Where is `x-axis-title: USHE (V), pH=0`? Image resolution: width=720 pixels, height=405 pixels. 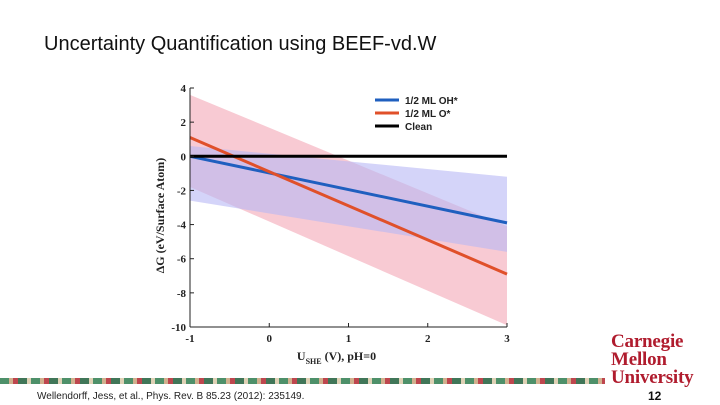
x-axis-title: USHE (V), pH=0 is located at coordinates (336, 357).